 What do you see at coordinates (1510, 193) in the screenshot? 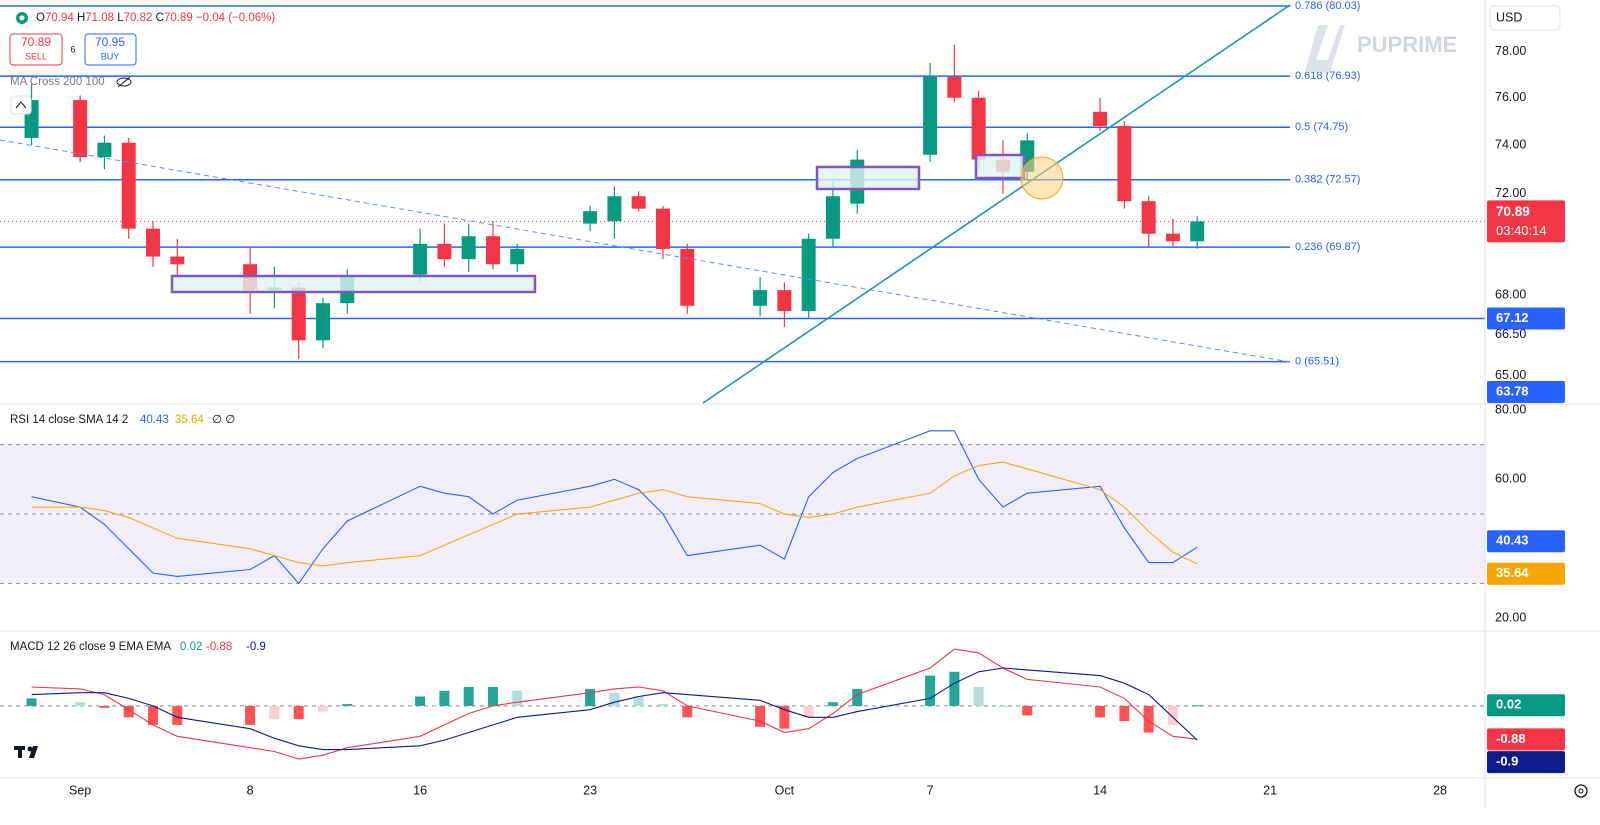
I see `y-tick-label: 72.00` at bounding box center [1510, 193].